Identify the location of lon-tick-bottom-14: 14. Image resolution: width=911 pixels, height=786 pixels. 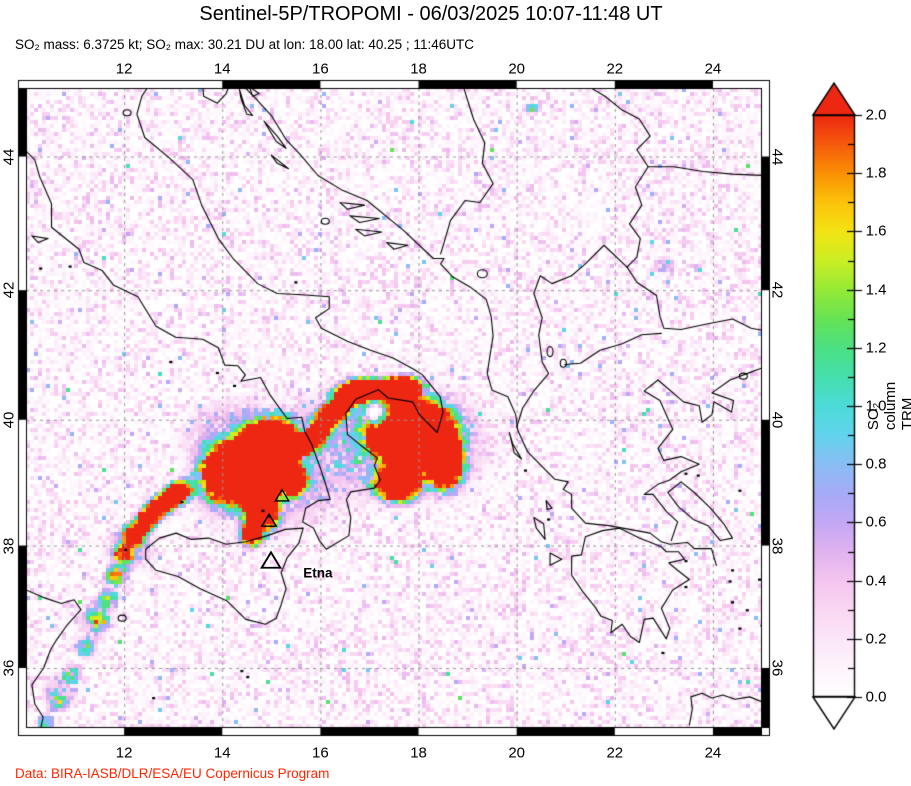
(222, 753).